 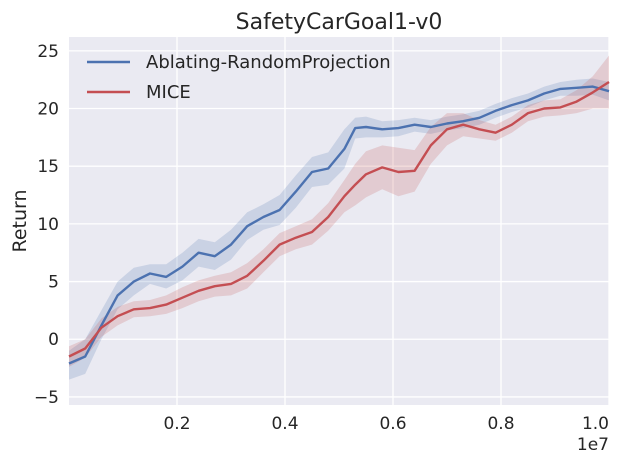 I want to click on x-tick-labels: 0.2 0.4 0.6 0.8 1.0, so click(x=386, y=424).